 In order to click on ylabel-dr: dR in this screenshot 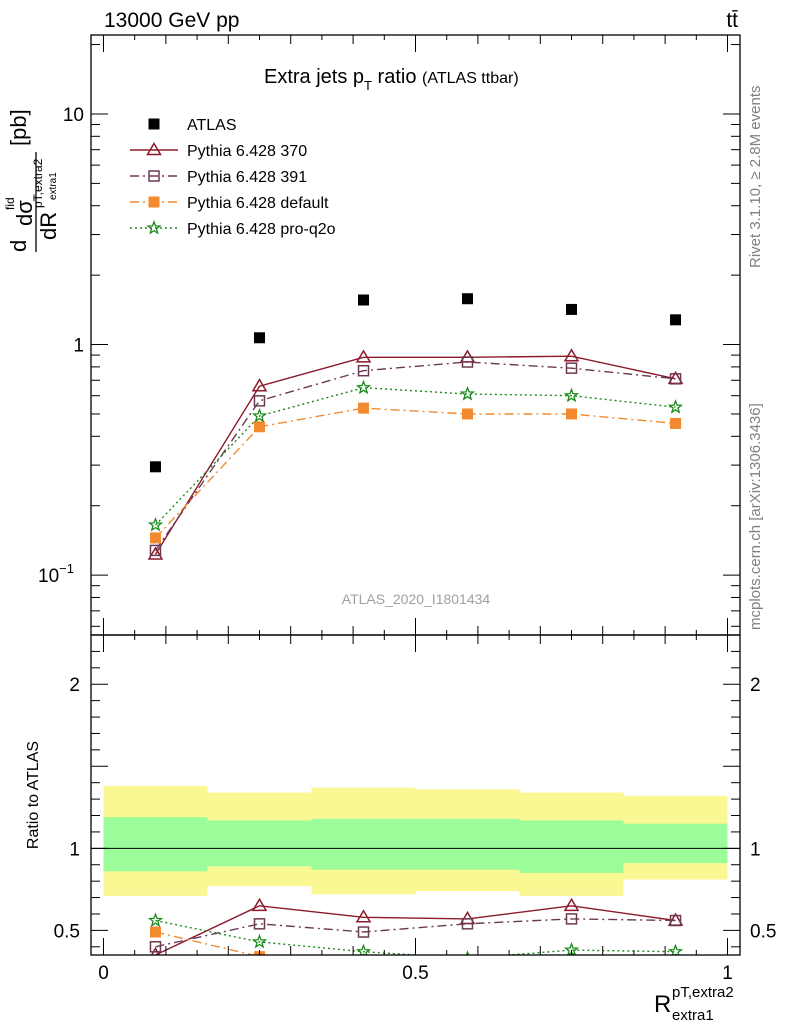, I will do `click(48, 226)`.